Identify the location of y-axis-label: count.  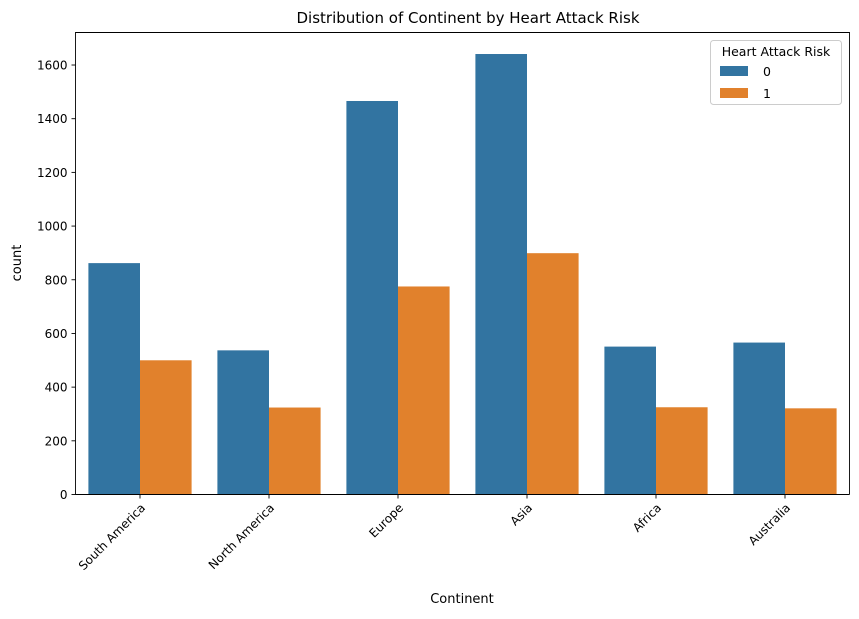
(17, 263).